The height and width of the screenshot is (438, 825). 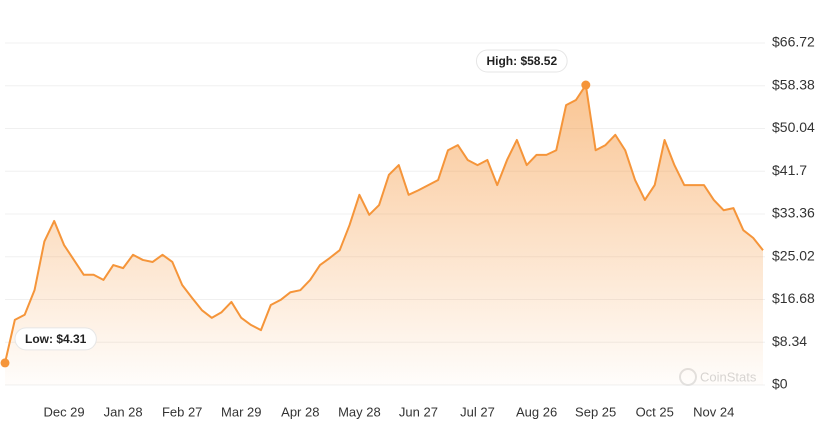 I want to click on x-tick-label: Oct 25, so click(x=655, y=411).